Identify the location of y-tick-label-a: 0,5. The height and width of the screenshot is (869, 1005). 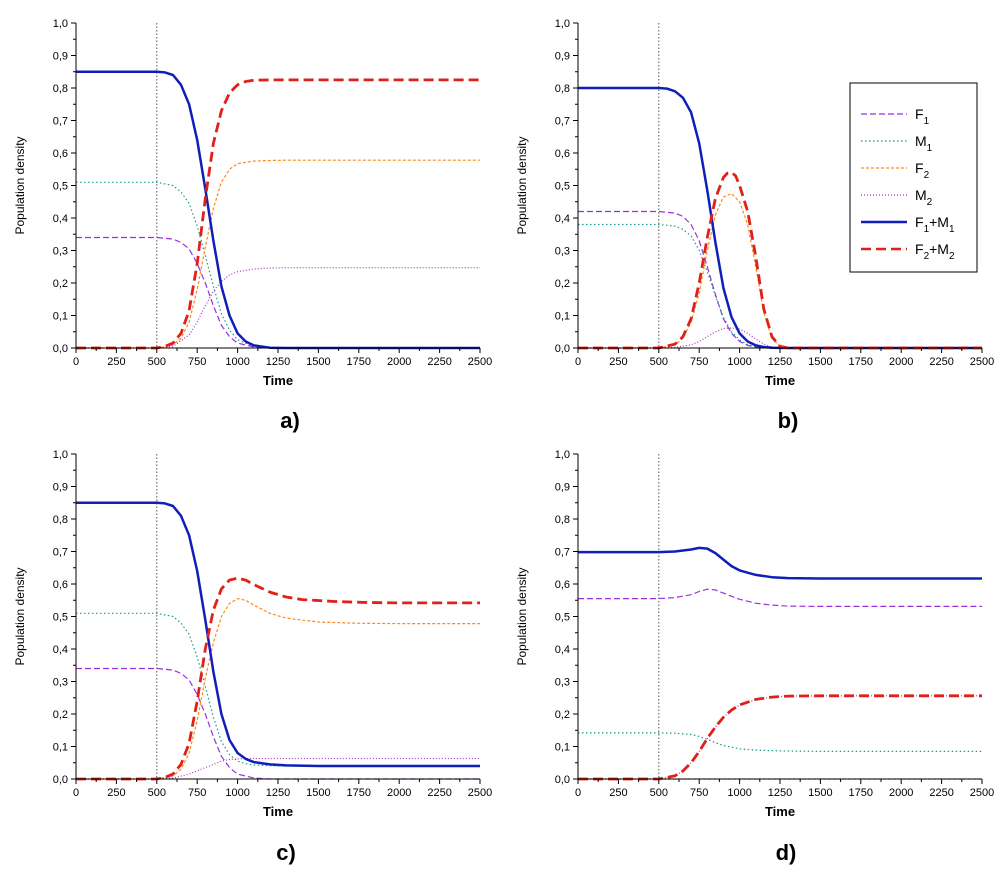
(60, 187).